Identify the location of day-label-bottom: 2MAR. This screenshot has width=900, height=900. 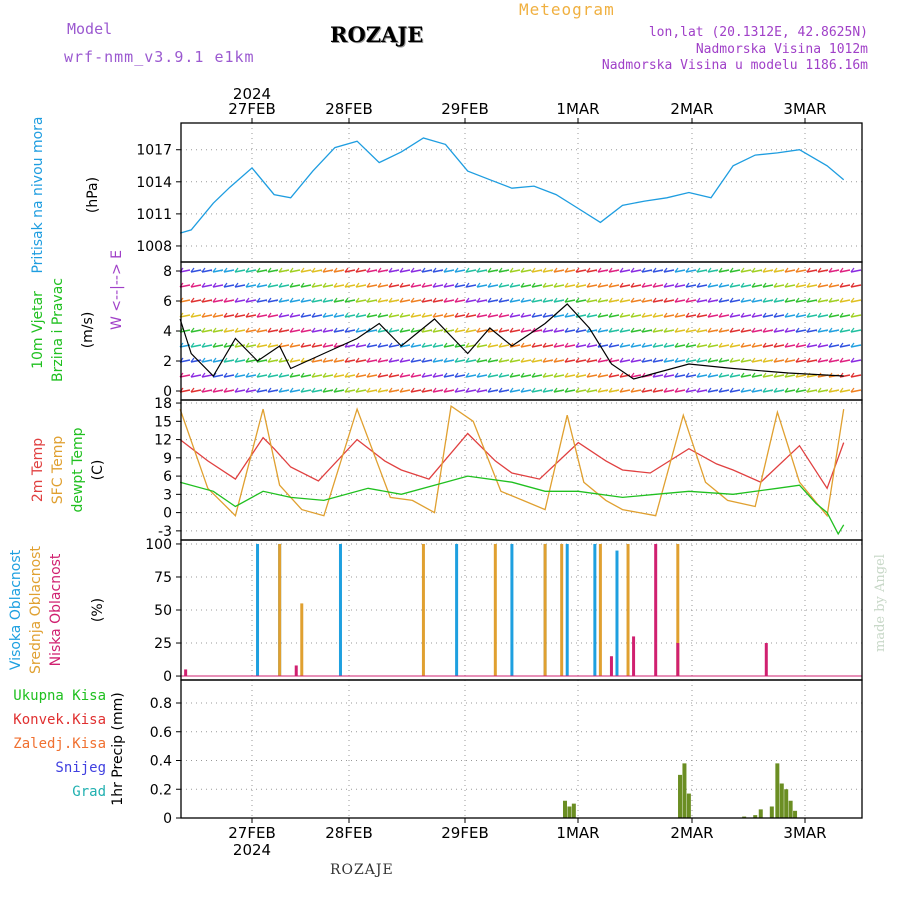
(691, 833).